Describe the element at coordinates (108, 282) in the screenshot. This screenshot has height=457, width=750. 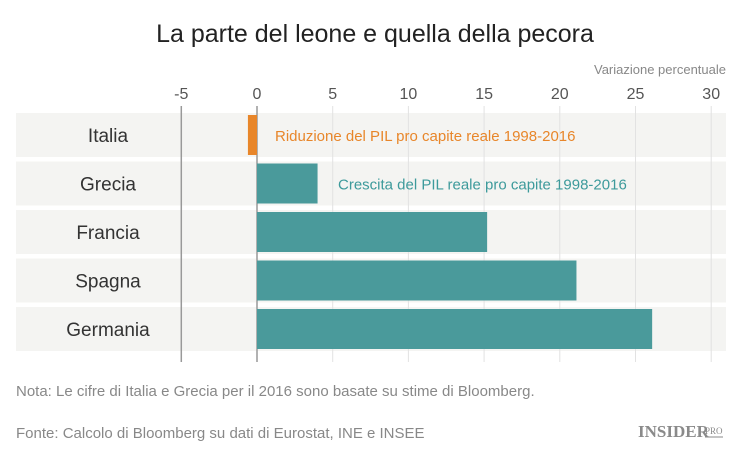
I see `category-label-spagna: Spagna` at that location.